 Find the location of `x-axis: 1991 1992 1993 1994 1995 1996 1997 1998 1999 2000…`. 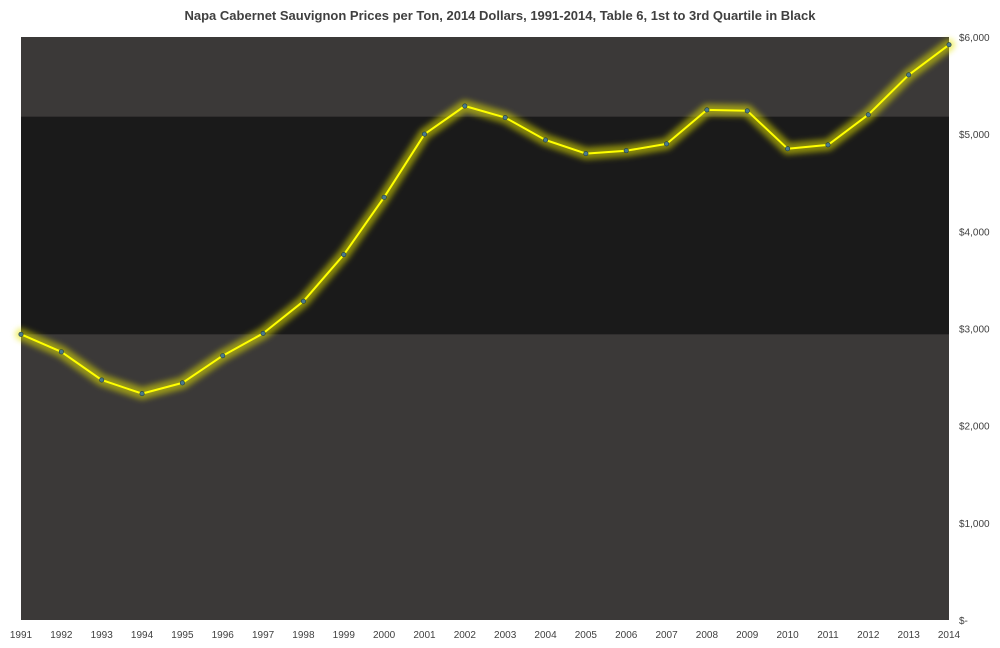

x-axis: 1991 1992 1993 1994 1995 1996 1997 1998 1999 2000… is located at coordinates (485, 635).